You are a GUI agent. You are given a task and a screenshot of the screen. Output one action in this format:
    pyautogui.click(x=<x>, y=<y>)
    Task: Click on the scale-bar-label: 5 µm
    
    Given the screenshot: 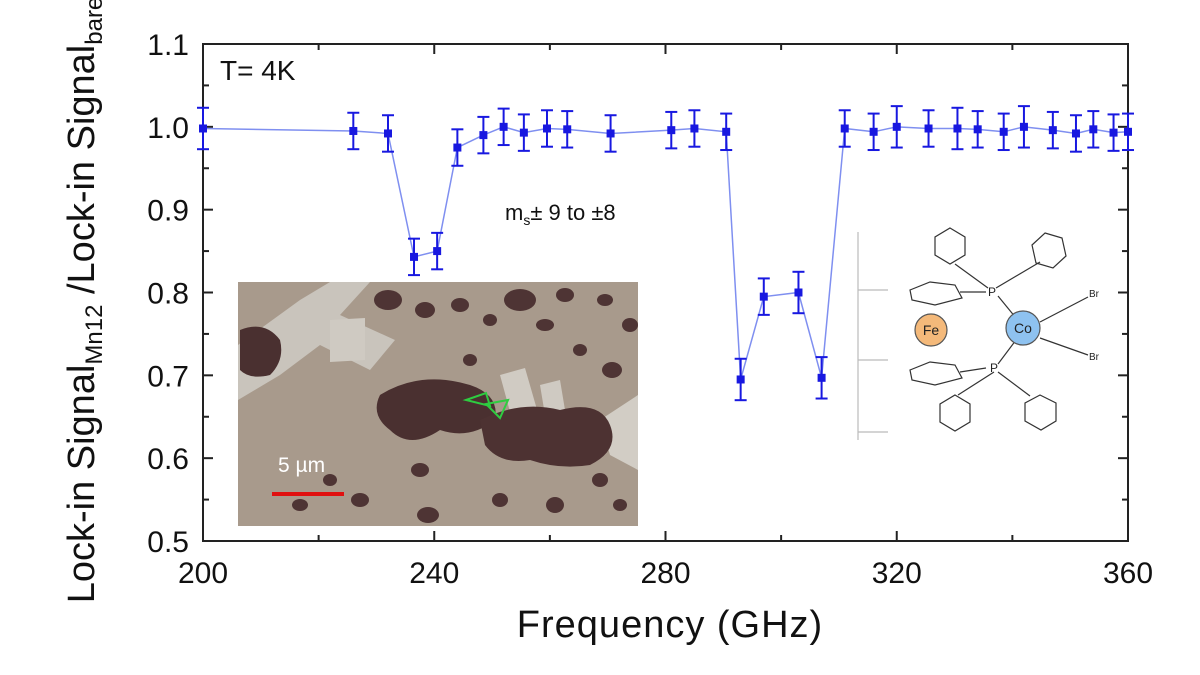 What is the action you would take?
    pyautogui.click(x=301, y=465)
    